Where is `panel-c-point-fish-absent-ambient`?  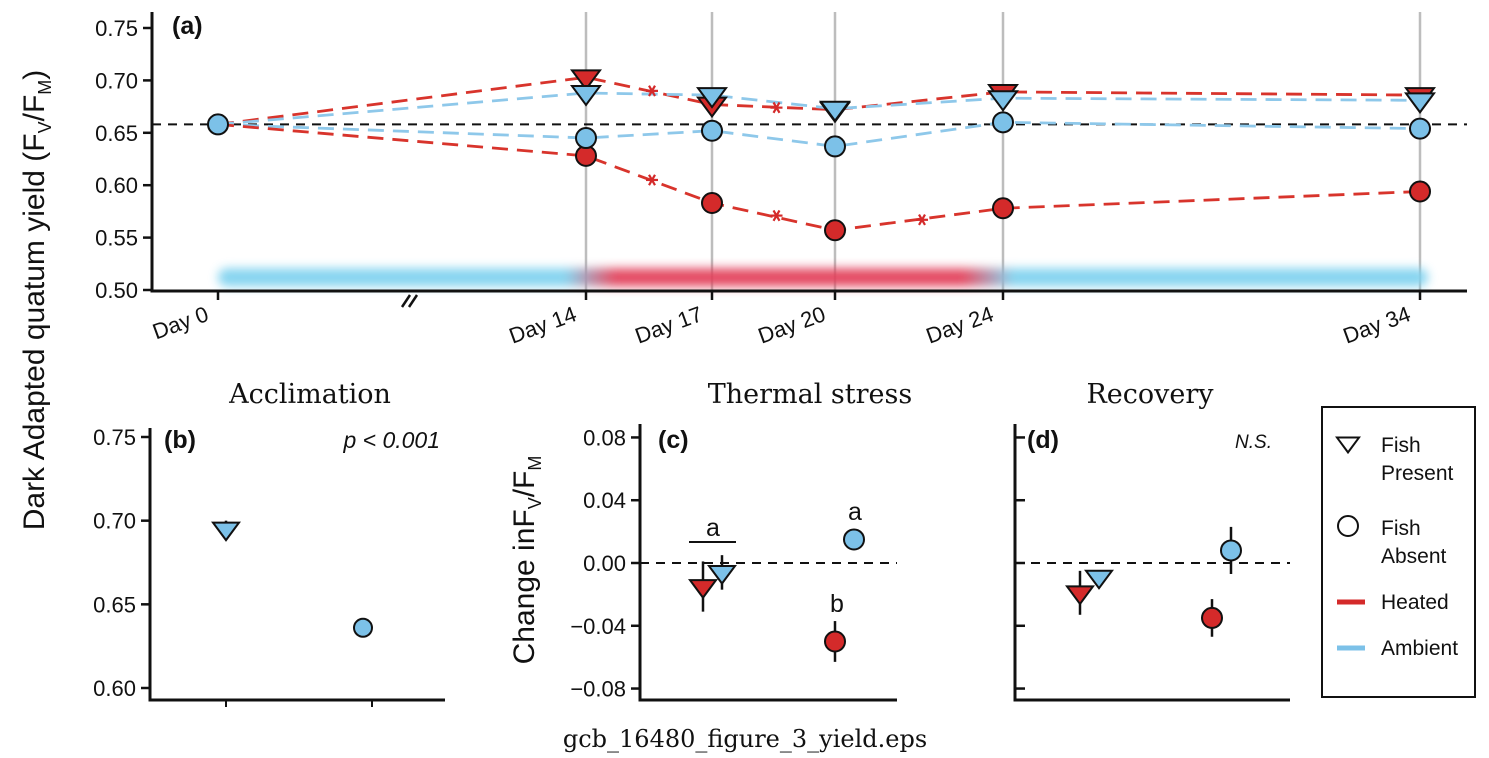 panel-c-point-fish-absent-ambient is located at coordinates (854, 539).